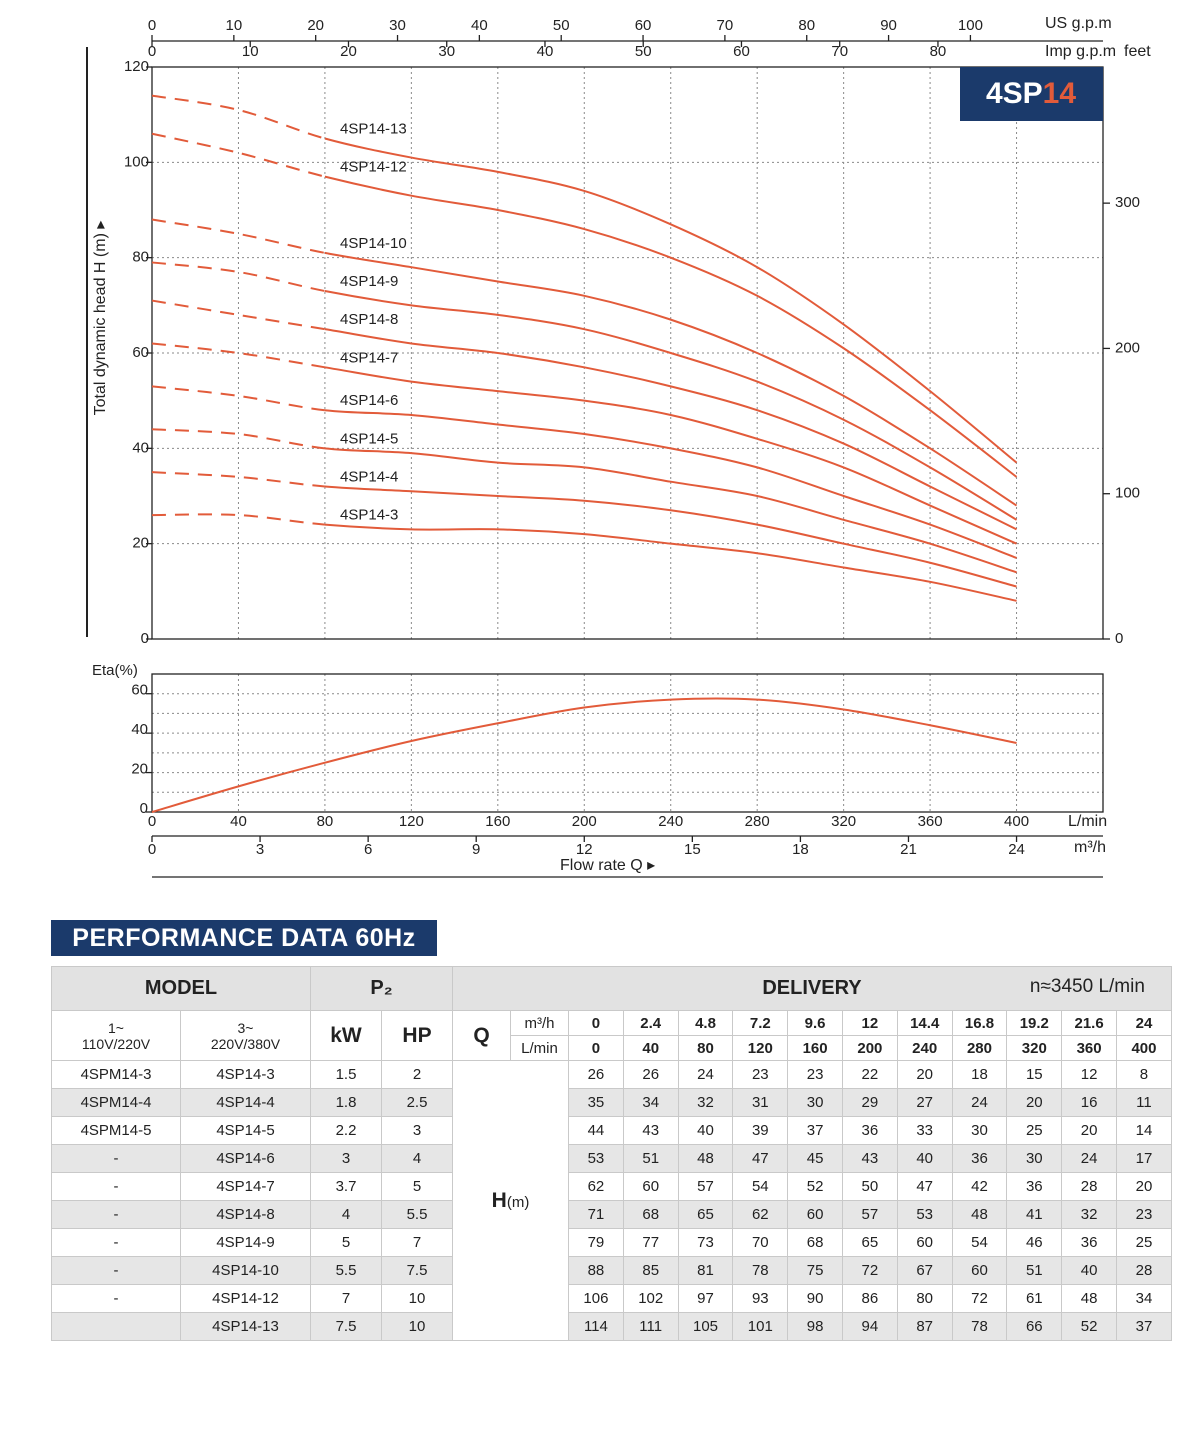 Image resolution: width=1200 pixels, height=1447 pixels. I want to click on x2-tick-label: 21, so click(908, 849).